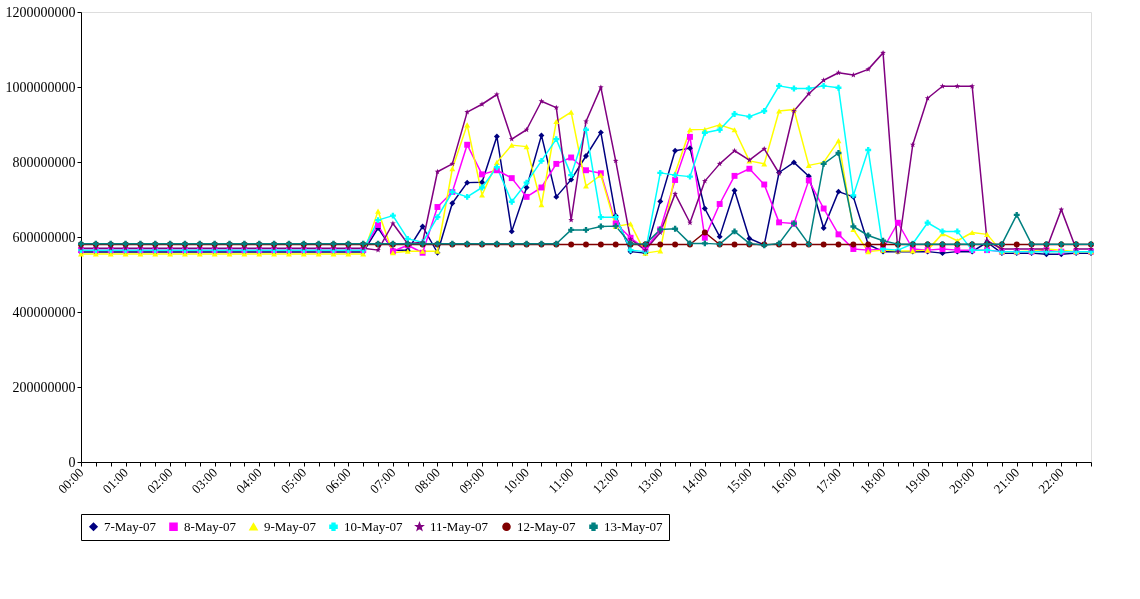 The width and height of the screenshot is (1140, 599). What do you see at coordinates (130, 526) in the screenshot?
I see `legend-label: 7-May-07` at bounding box center [130, 526].